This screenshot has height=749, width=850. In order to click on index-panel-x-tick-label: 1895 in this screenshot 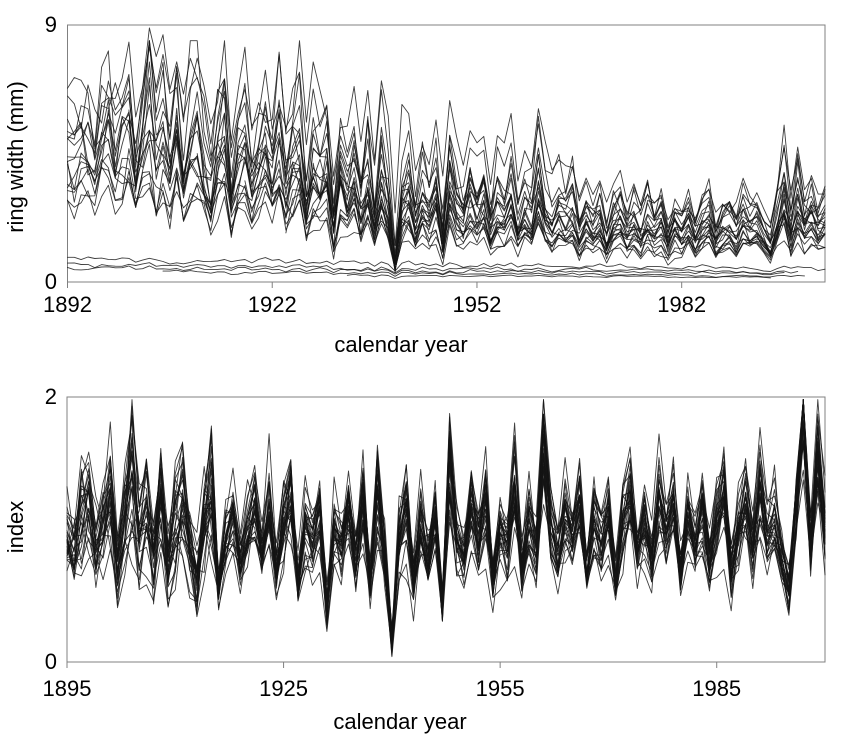, I will do `click(67, 688)`.